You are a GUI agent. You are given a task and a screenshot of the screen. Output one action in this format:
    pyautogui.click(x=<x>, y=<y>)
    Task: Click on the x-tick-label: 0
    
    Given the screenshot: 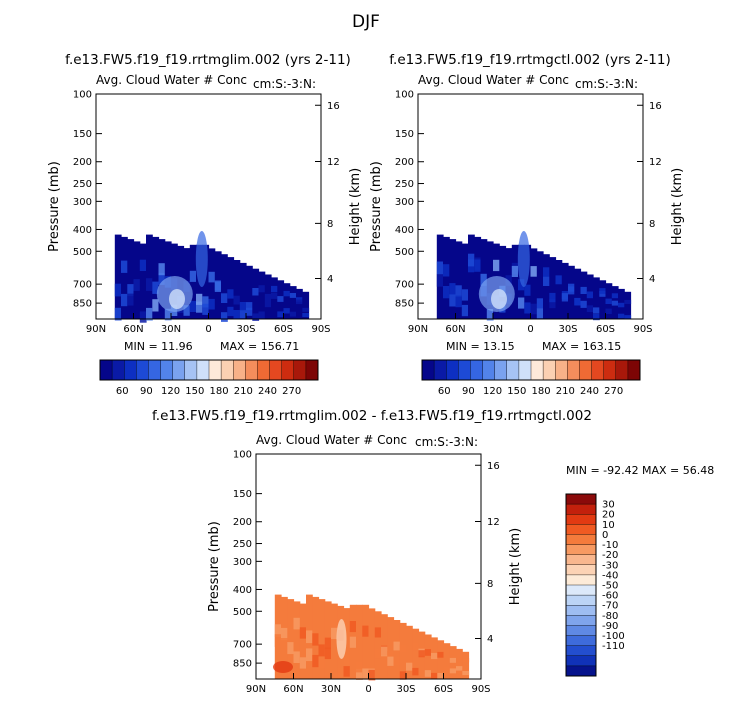 What is the action you would take?
    pyautogui.click(x=530, y=329)
    